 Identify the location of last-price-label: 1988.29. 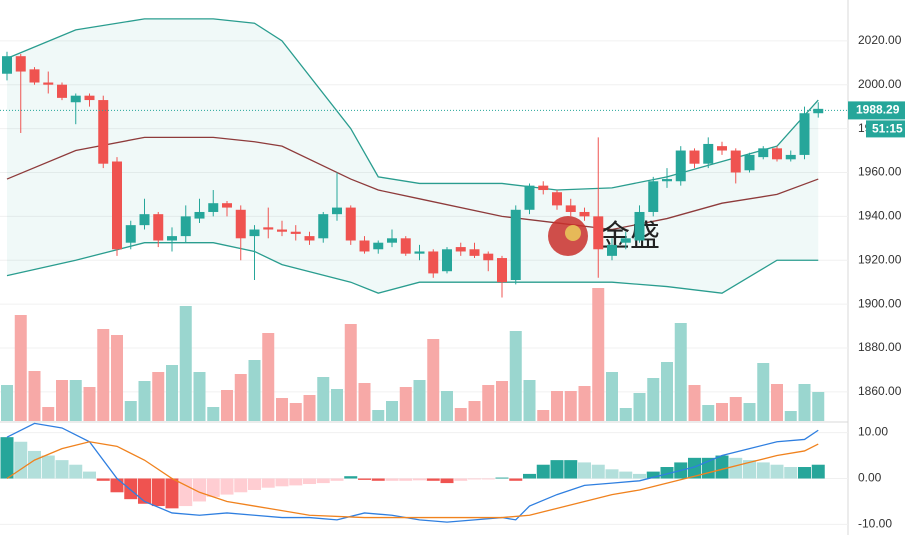
(878, 110).